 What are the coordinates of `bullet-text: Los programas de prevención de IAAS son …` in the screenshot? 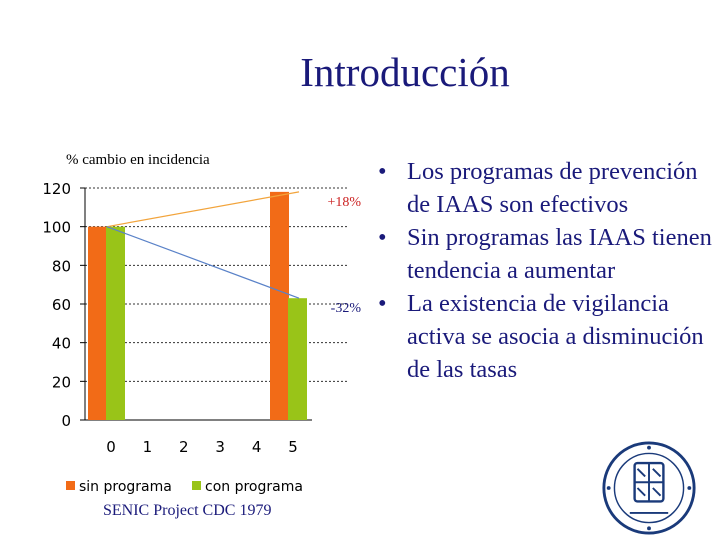 It's located at (552, 188).